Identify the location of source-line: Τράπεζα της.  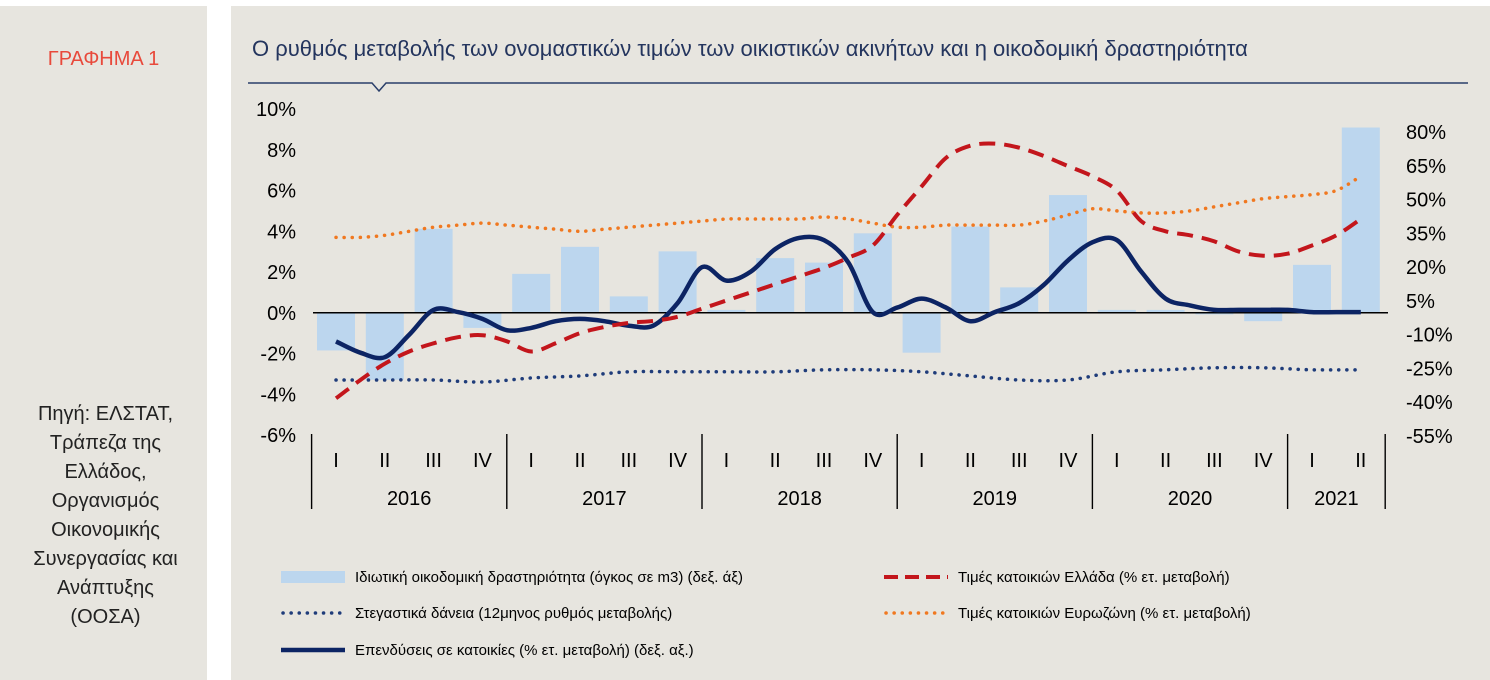
(105, 443).